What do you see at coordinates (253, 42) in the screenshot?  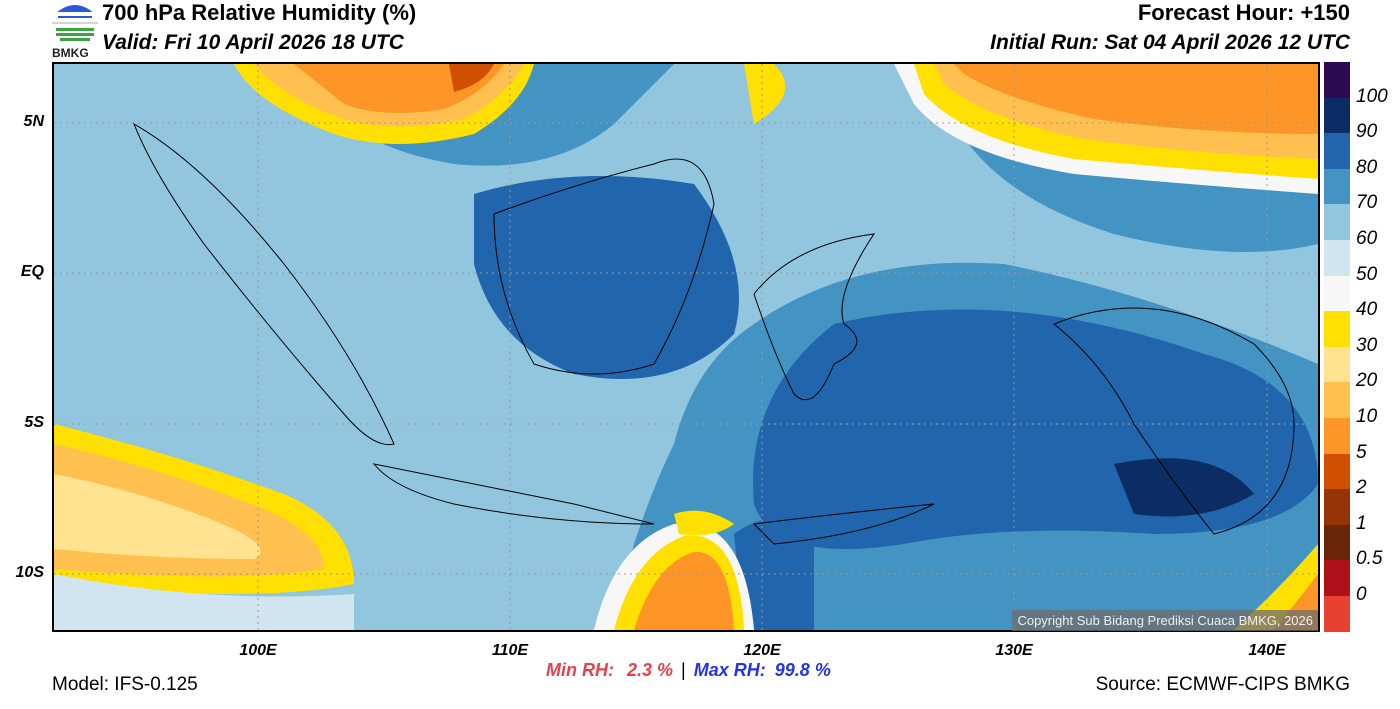 I see `valid-time: Valid: Fri 10 April 2026 18 UTC` at bounding box center [253, 42].